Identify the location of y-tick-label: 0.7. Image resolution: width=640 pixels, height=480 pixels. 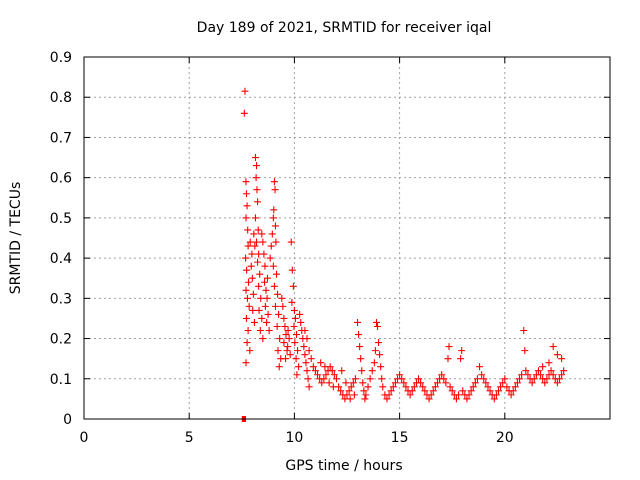
(61, 138).